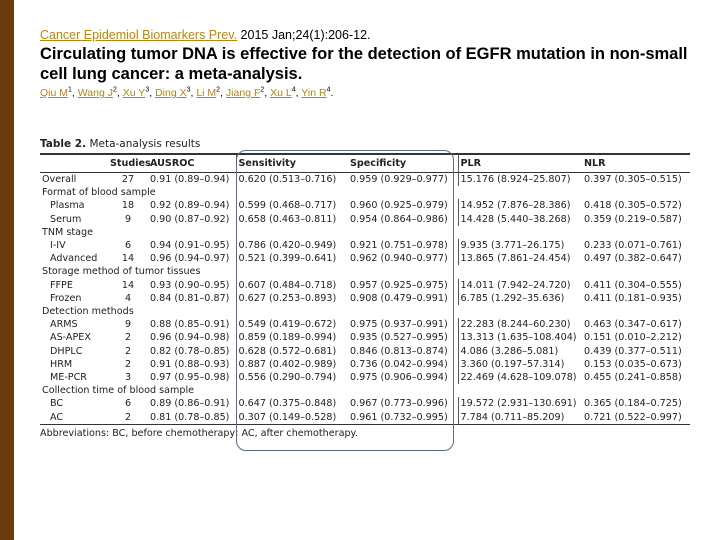 The width and height of the screenshot is (720, 540). I want to click on table-cell: 0.89 (0.86–0.91), so click(190, 404).